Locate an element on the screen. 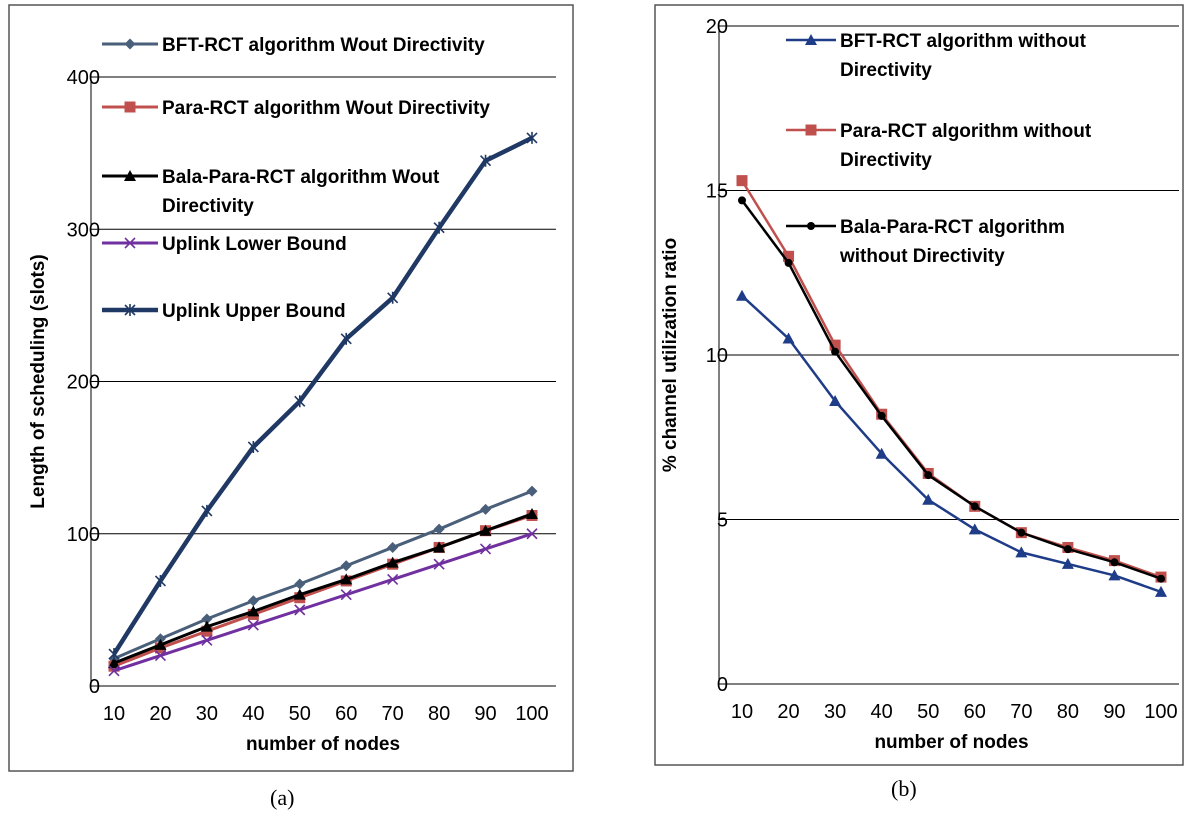 This screenshot has height=816, width=1190. y-tick-label: 15 is located at coordinates (717, 192).